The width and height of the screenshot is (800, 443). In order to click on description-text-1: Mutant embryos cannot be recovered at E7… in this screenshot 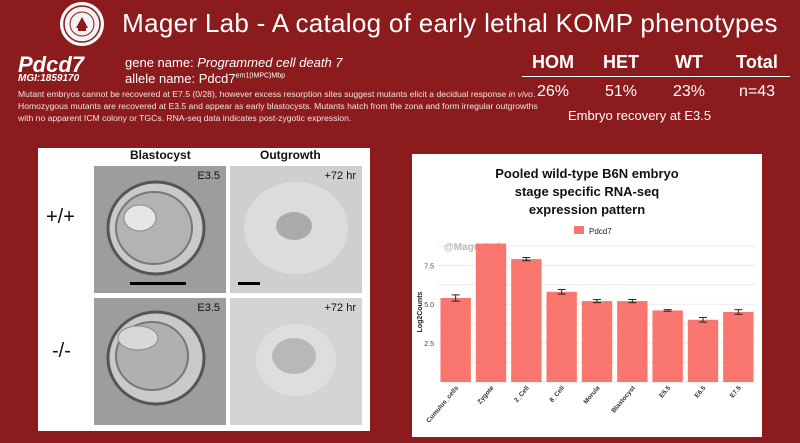, I will do `click(263, 94)`.